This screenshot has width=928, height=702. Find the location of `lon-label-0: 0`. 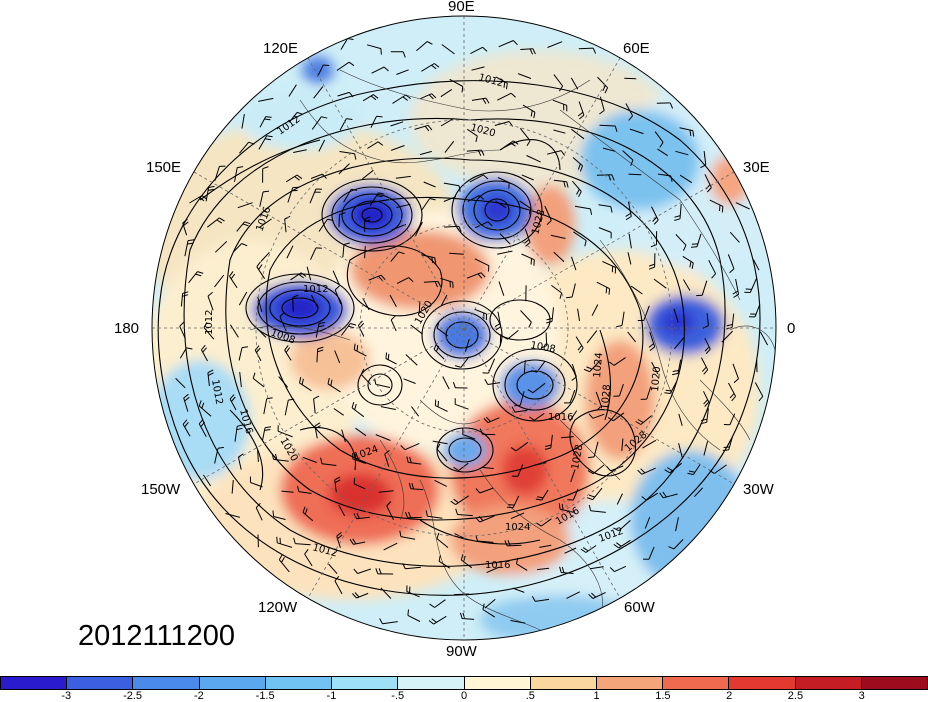

lon-label-0: 0 is located at coordinates (791, 328).